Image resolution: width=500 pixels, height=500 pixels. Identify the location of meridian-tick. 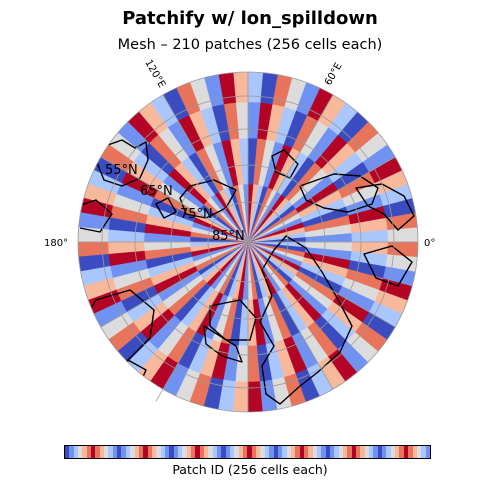
(159, 395).